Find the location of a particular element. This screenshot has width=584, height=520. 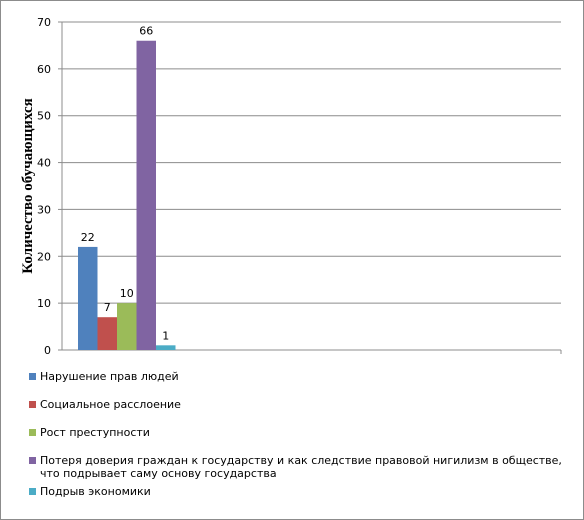

legend-item: Подрыв экономики is located at coordinates (299, 491).